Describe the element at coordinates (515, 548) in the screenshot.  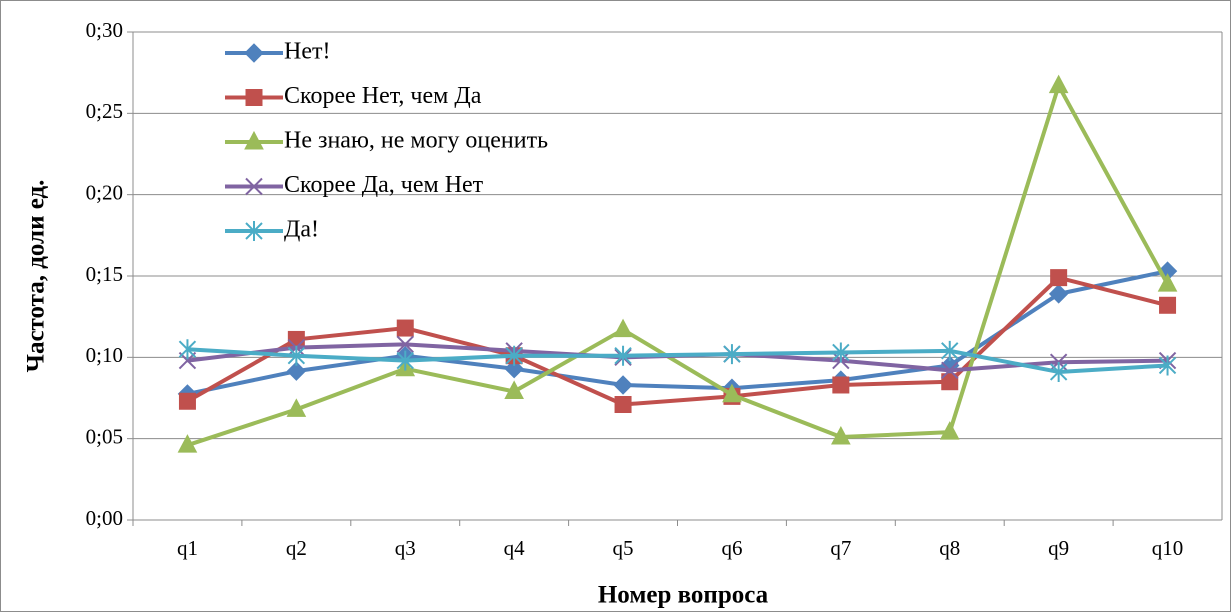
I see `x-tick-label: q4` at that location.